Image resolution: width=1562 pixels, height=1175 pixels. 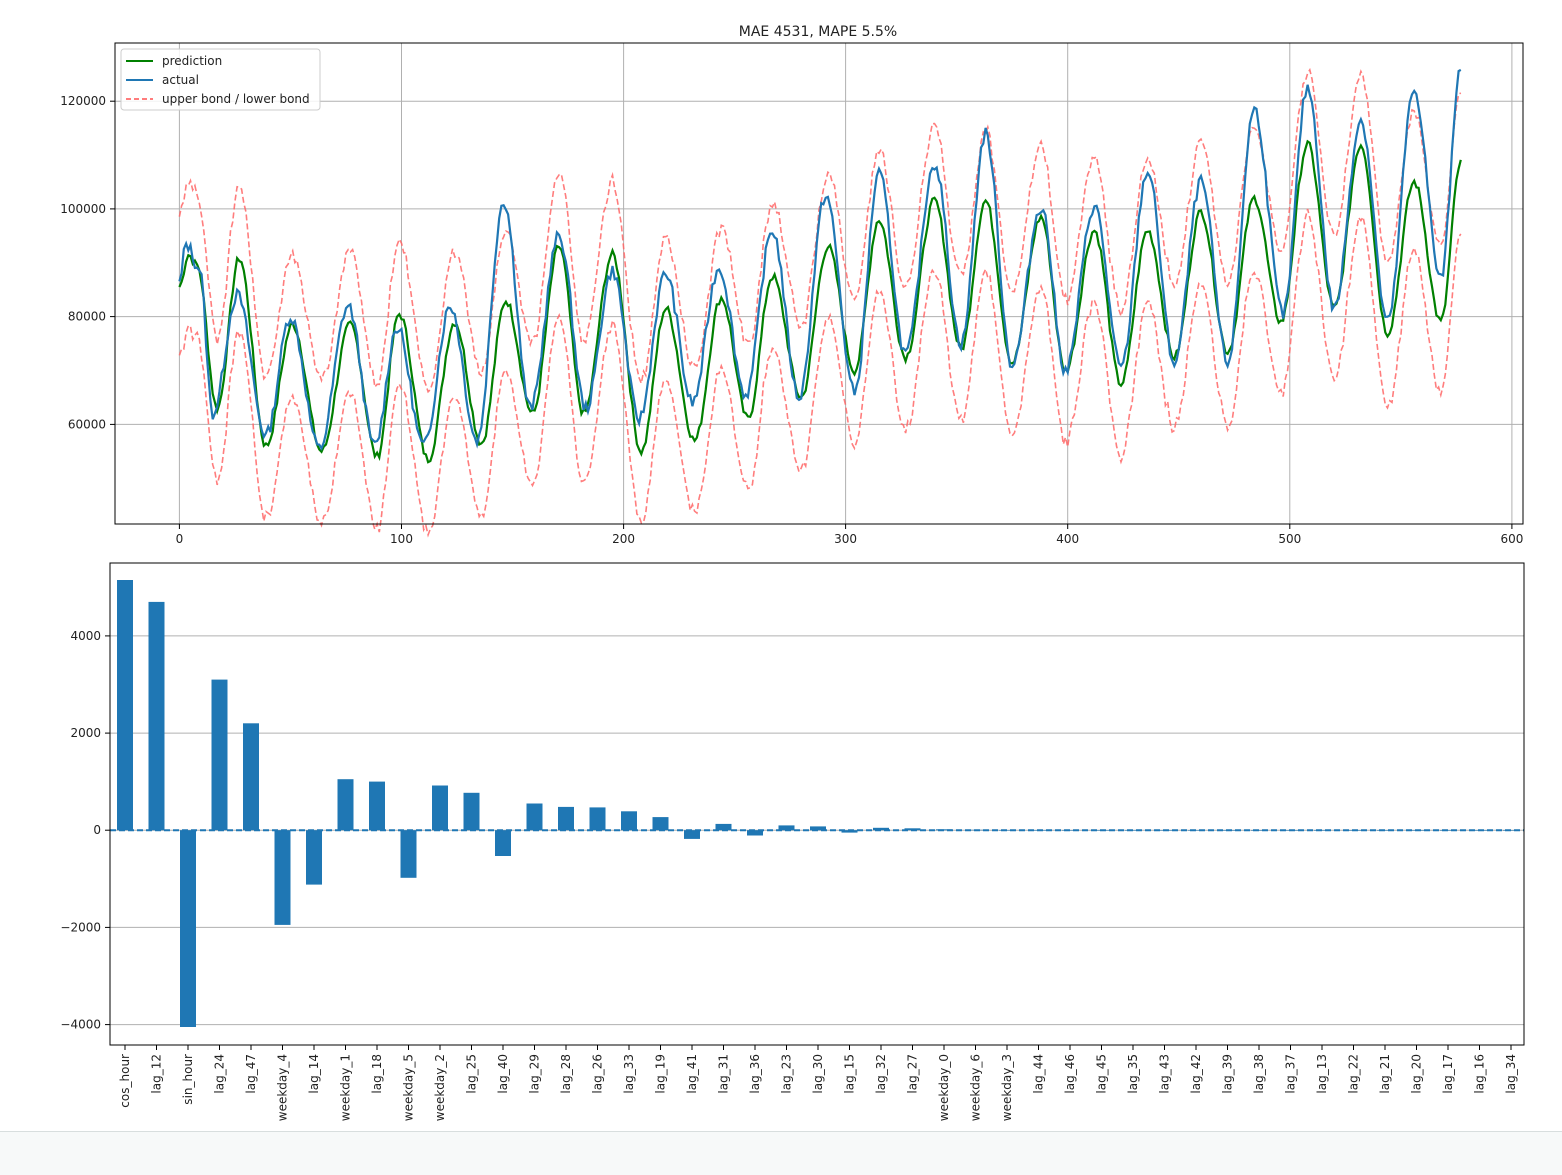 I want to click on category-label: weekday_5, so click(x=409, y=1087).